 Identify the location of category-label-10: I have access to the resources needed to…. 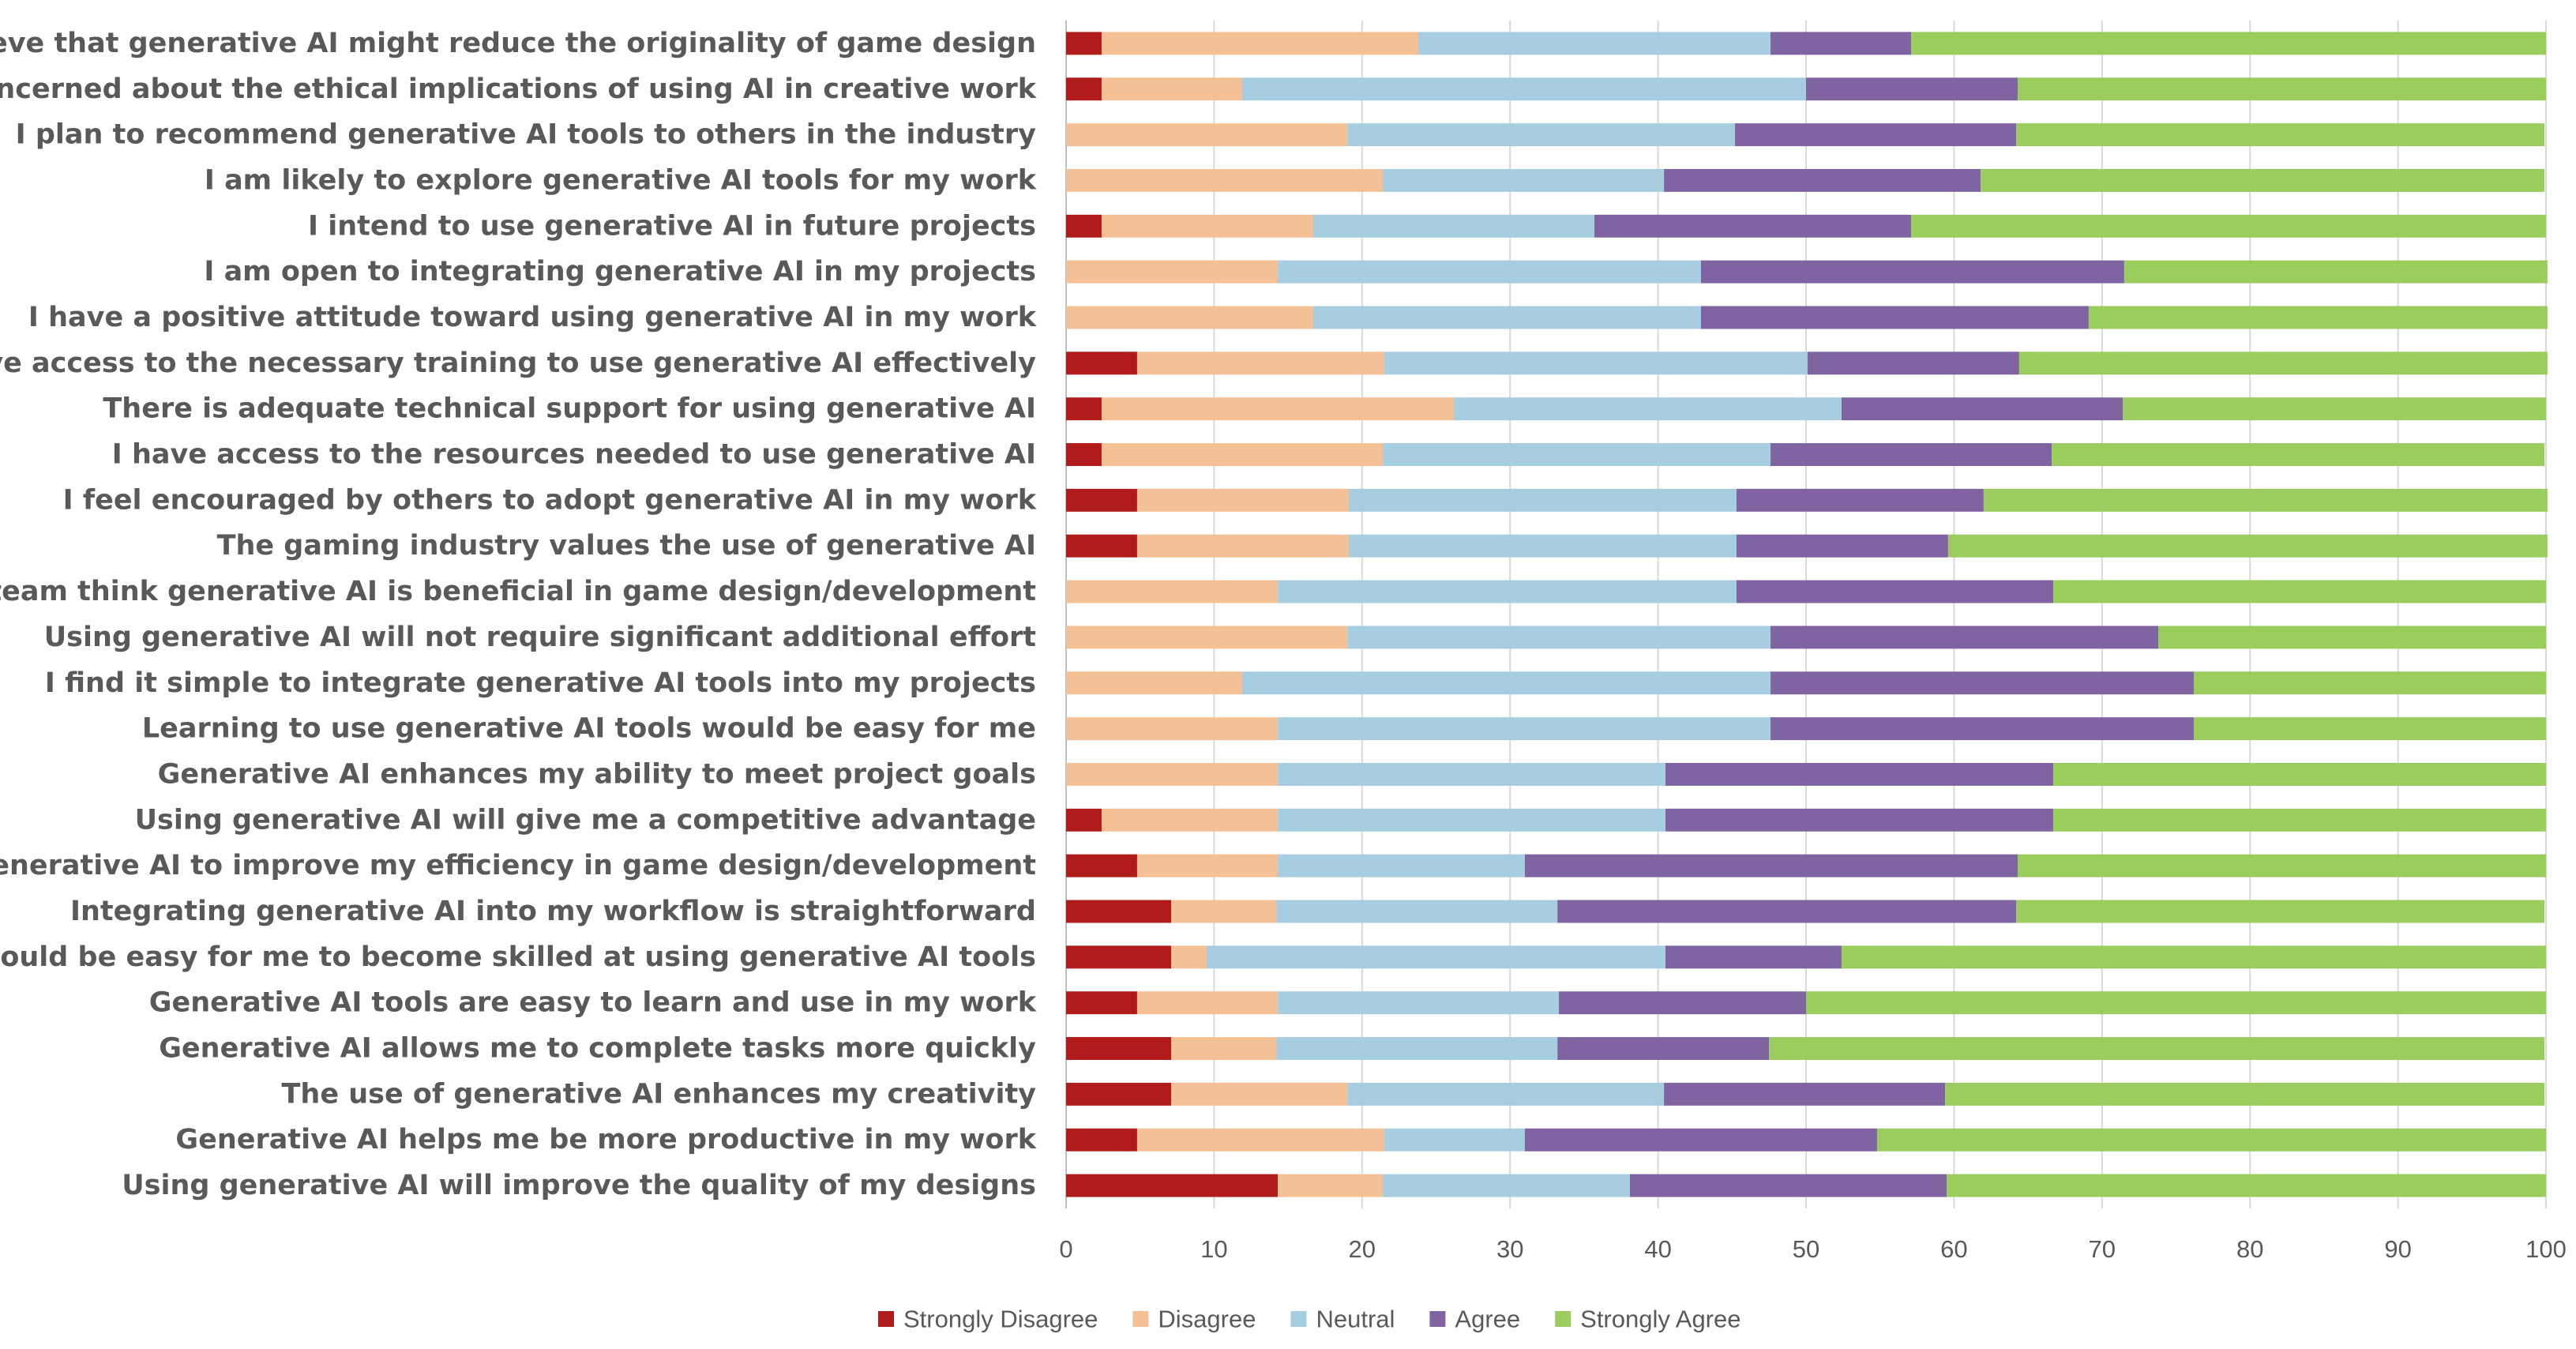
(574, 455).